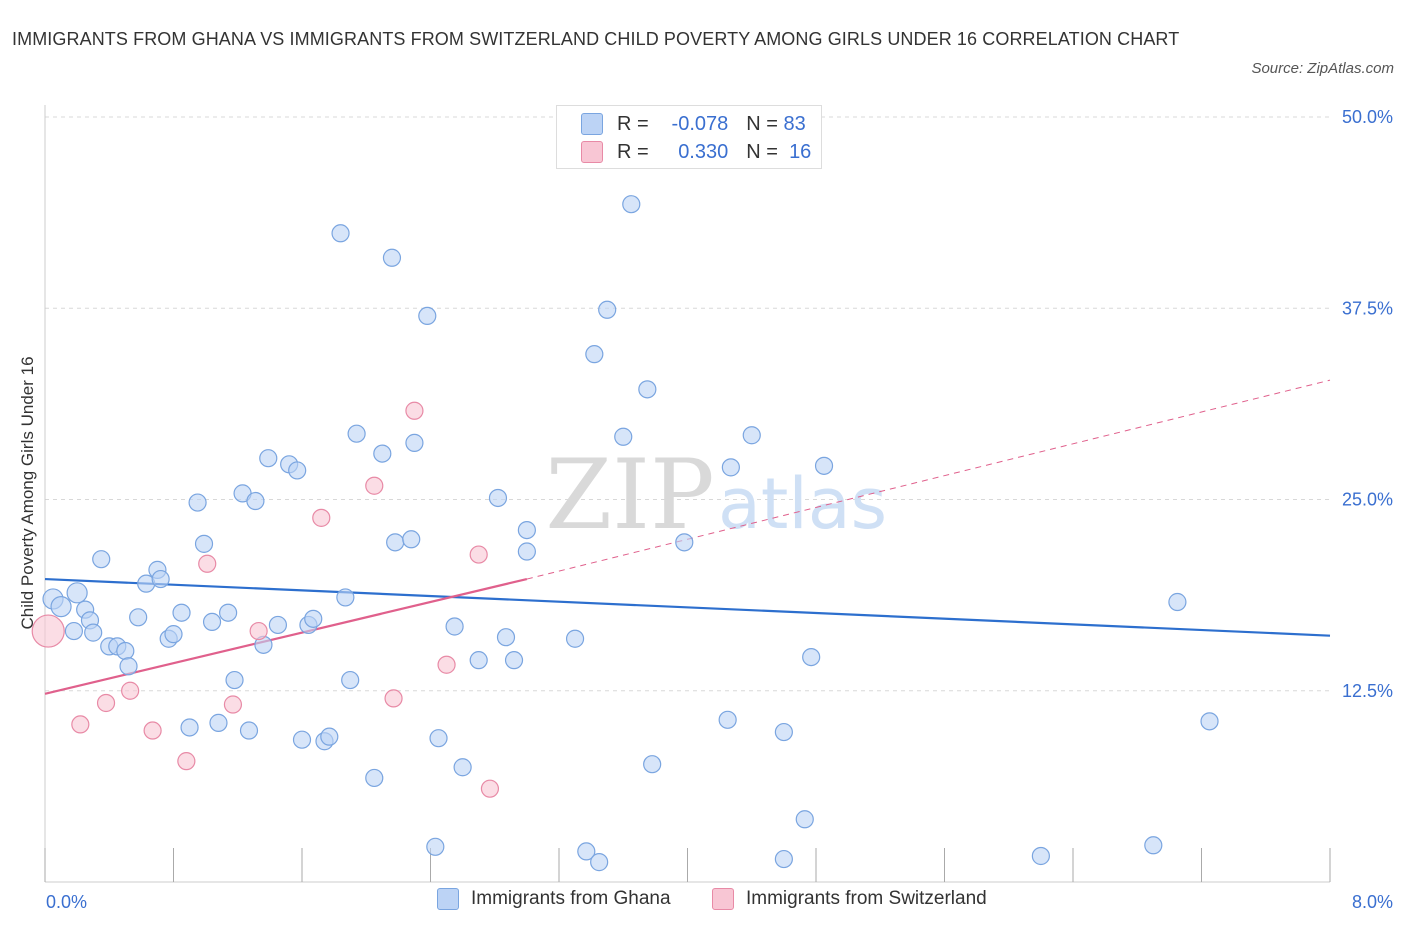 Image resolution: width=1406 pixels, height=930 pixels. I want to click on watermark: ZIP atlas, so click(716, 495).